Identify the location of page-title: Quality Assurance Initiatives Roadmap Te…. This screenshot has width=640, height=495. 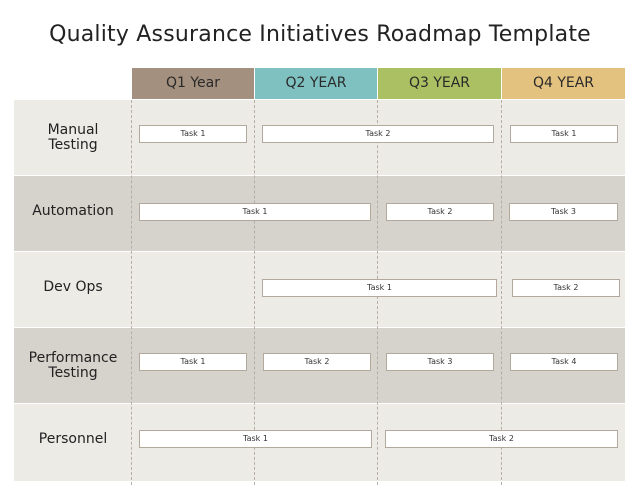
(320, 34).